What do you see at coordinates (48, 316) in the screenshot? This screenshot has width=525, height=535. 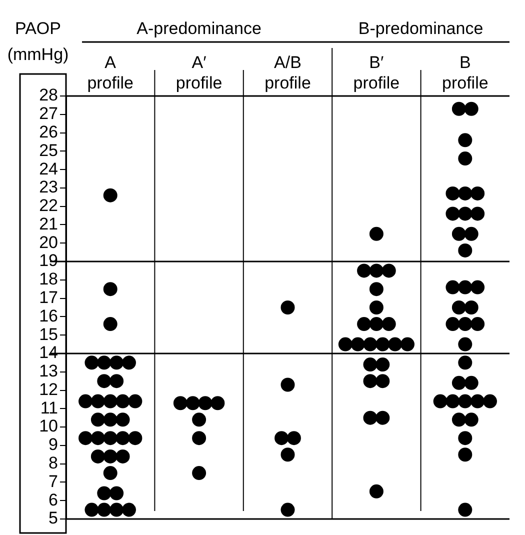 I see `y-tick-label: 16` at bounding box center [48, 316].